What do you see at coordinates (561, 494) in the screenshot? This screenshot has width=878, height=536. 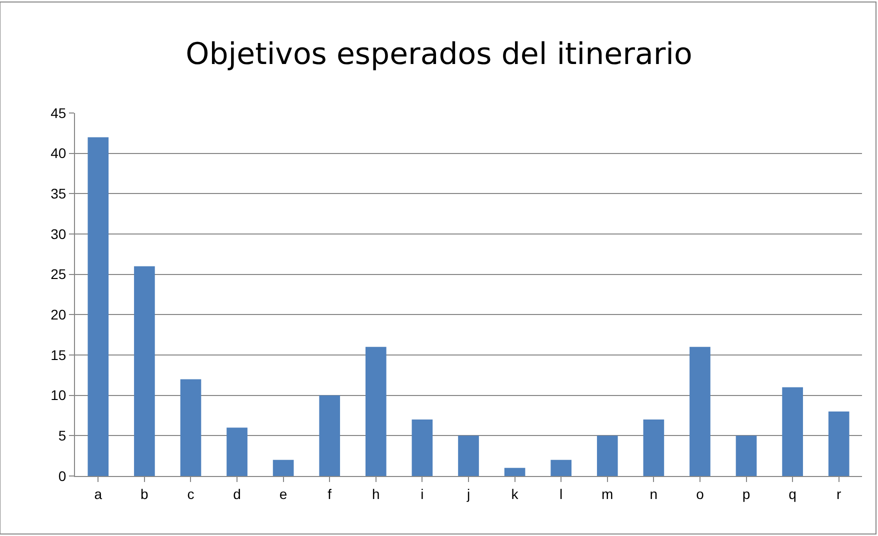 I see `x-tick-label: l` at bounding box center [561, 494].